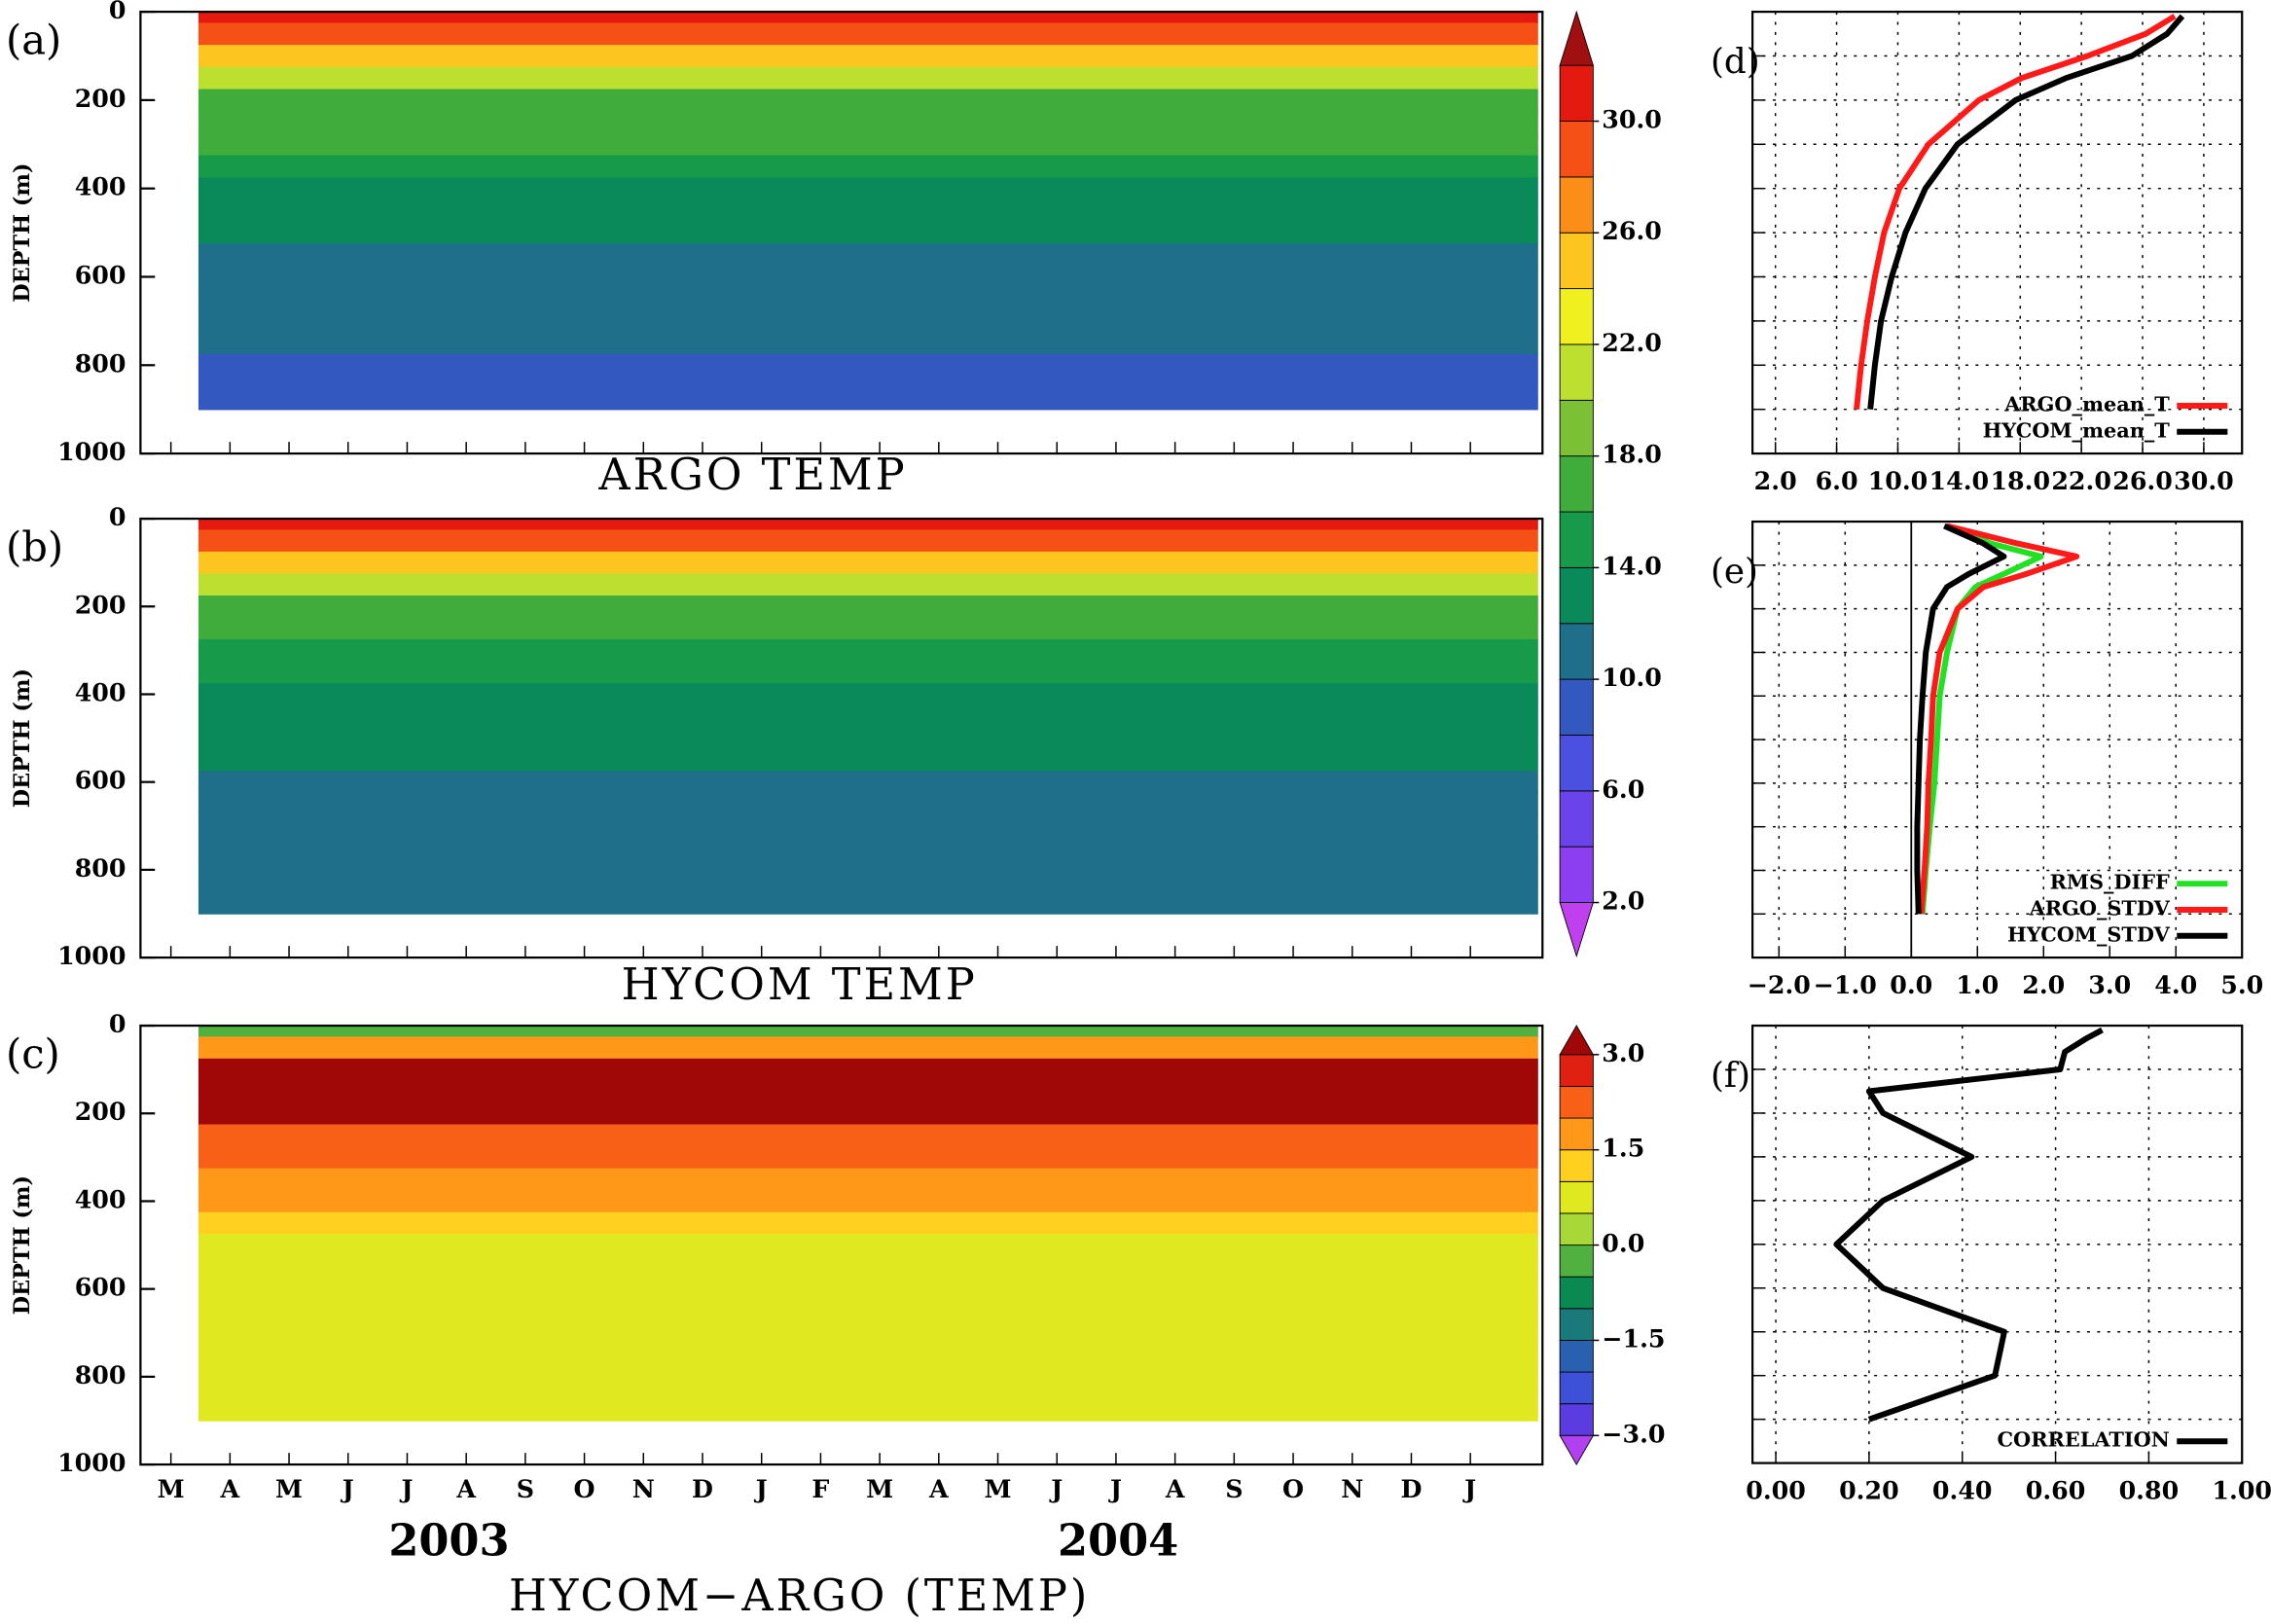  I want to click on x-tick-label: 0.60, so click(2056, 1489).